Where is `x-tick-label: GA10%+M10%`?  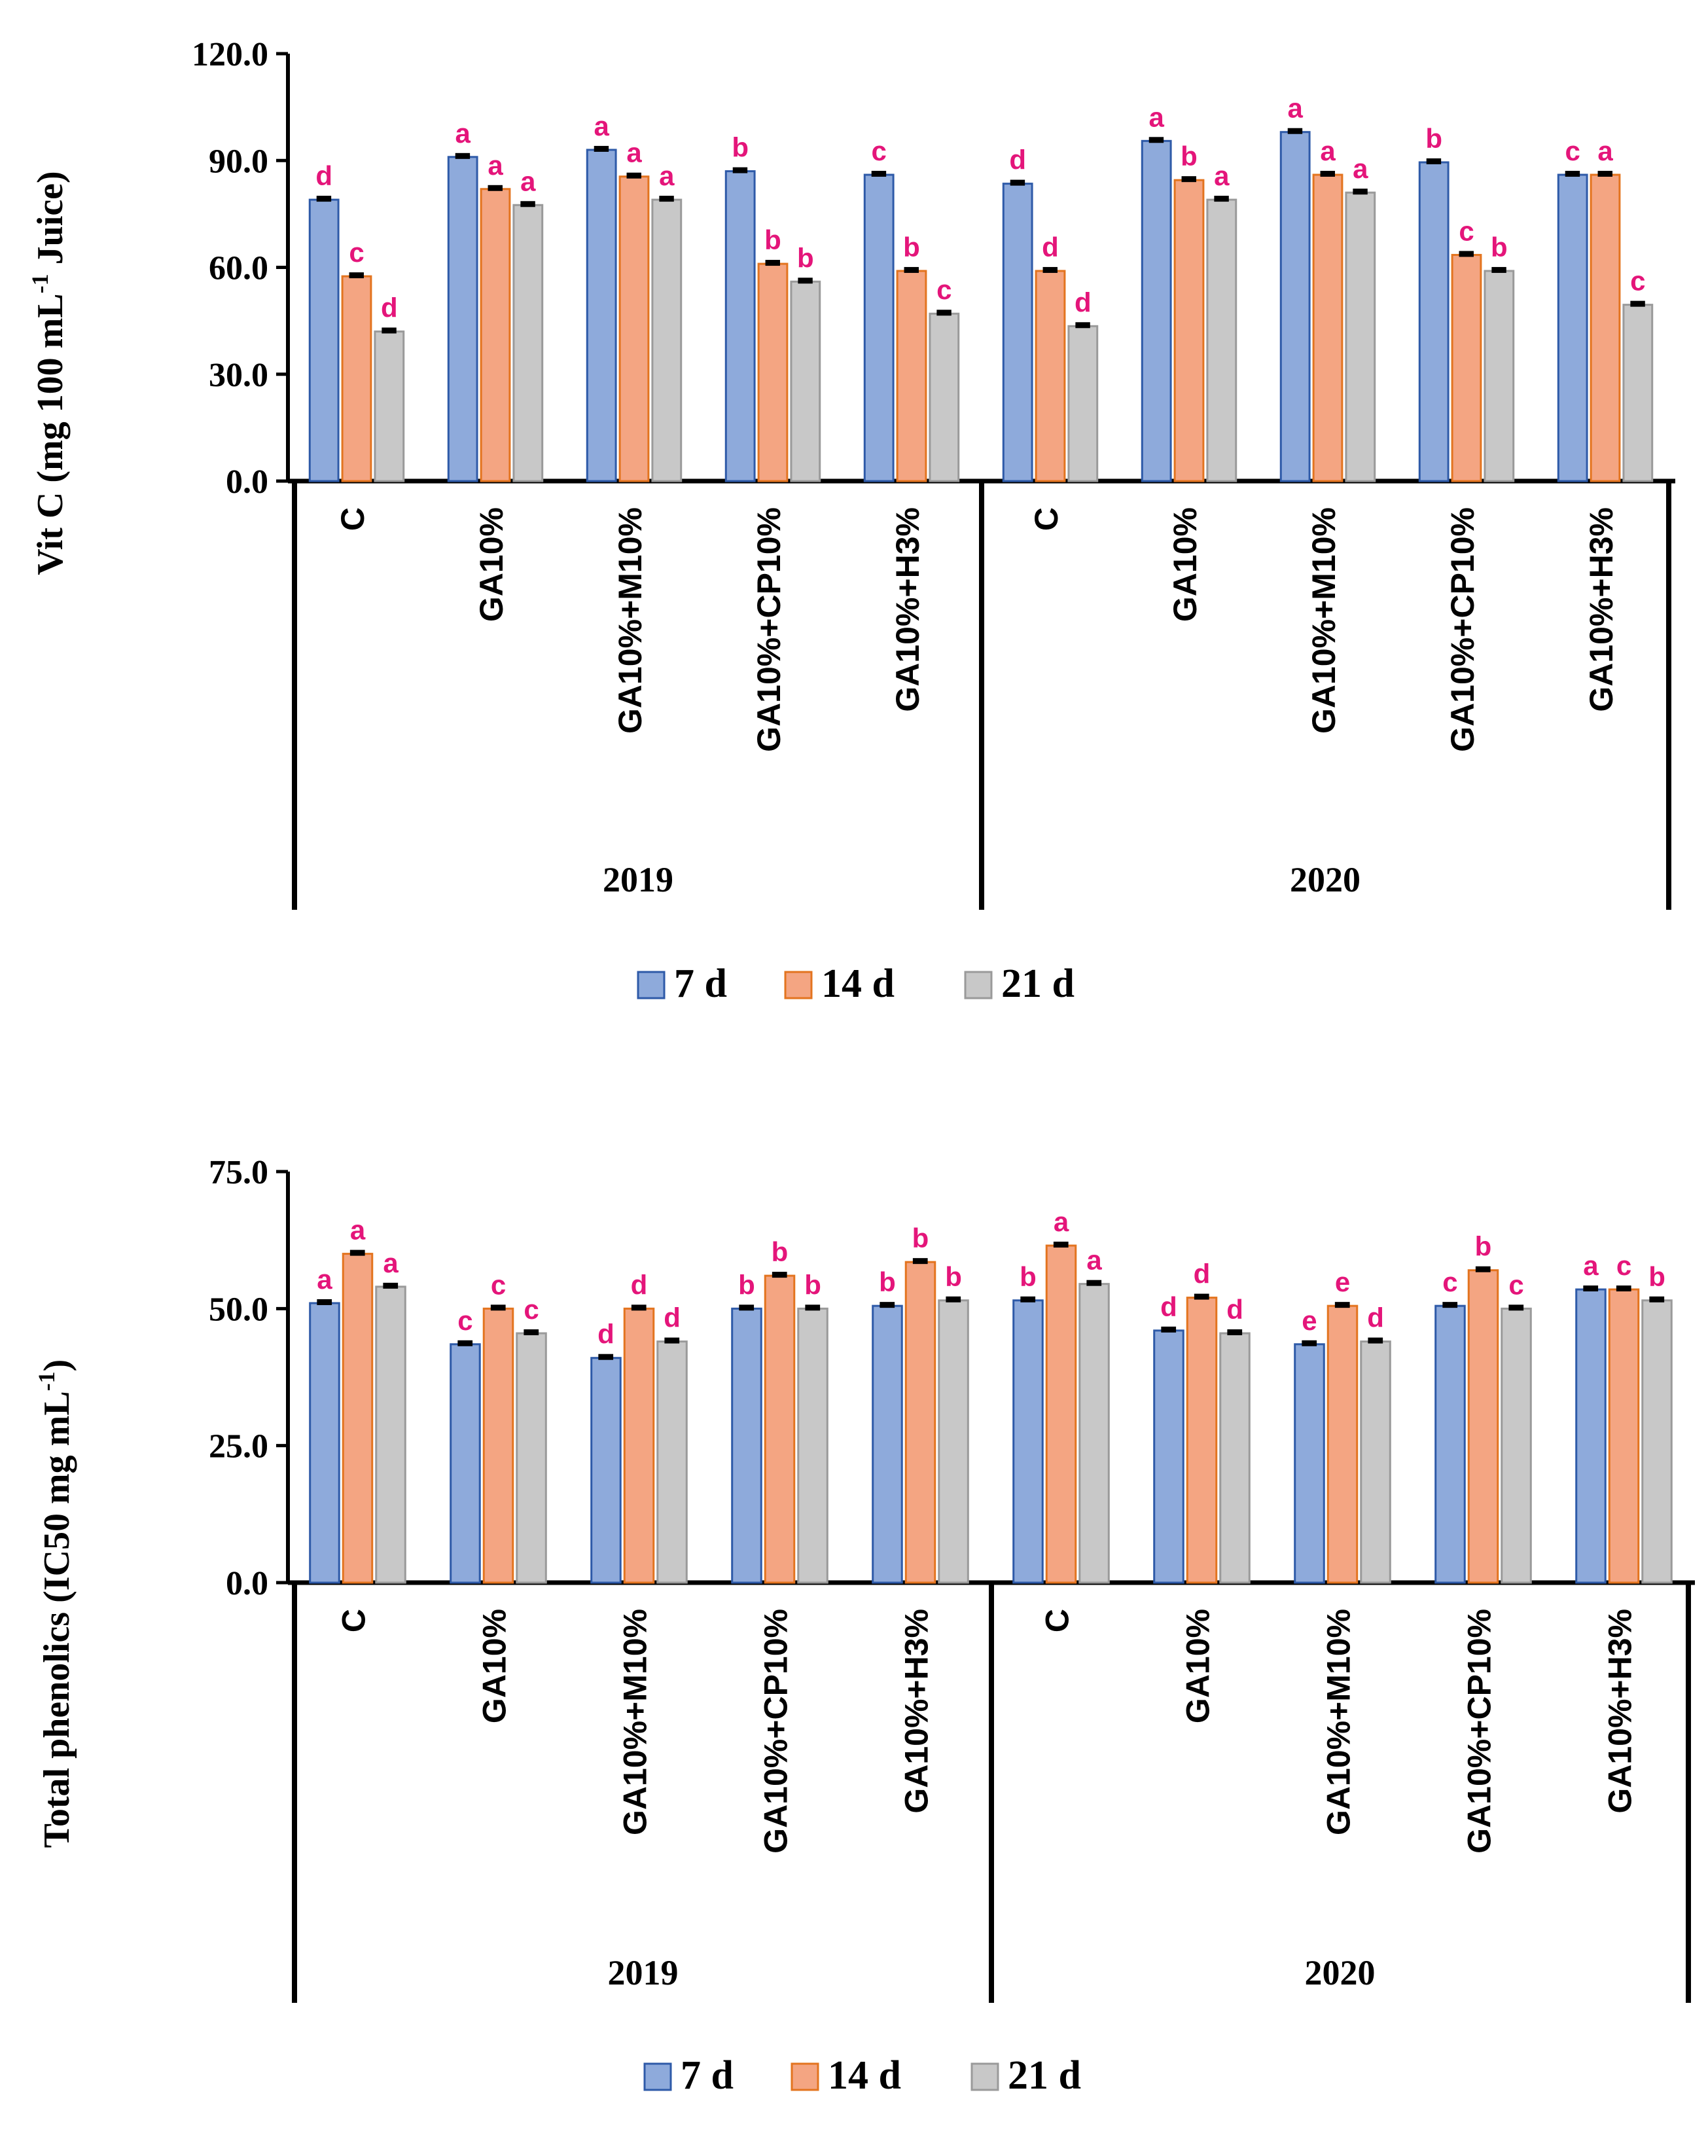
x-tick-label: GA10%+M10% is located at coordinates (1339, 1722).